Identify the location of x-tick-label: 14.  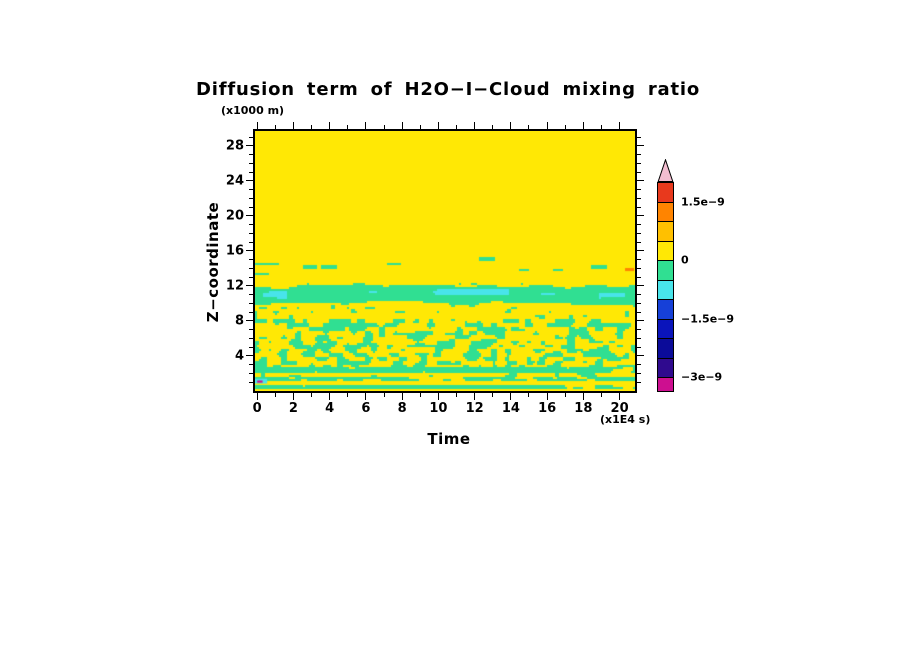
(510, 408).